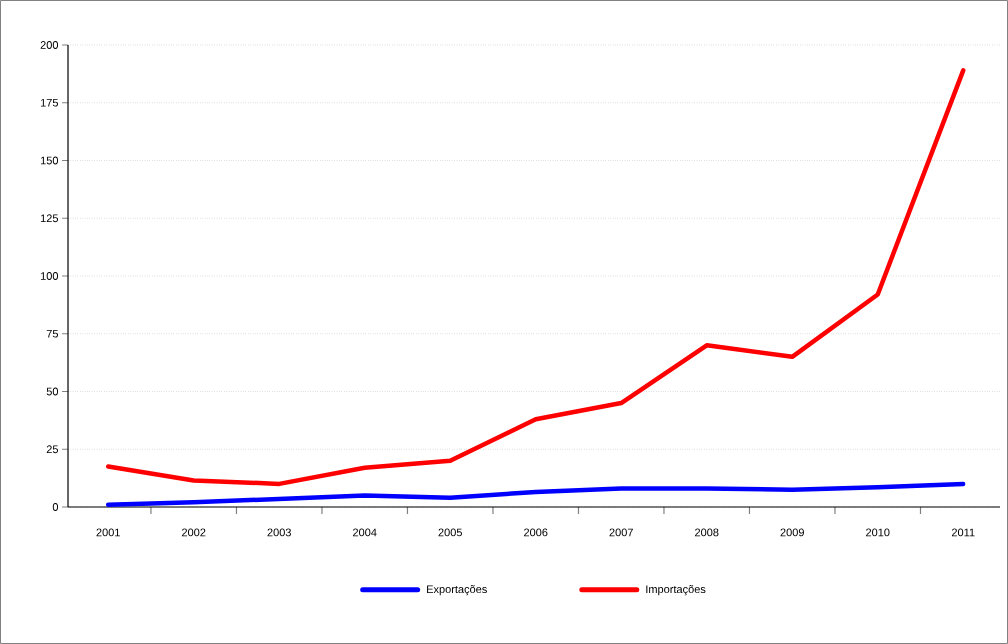 This screenshot has width=1008, height=644. I want to click on y-tick-label: 50, so click(52, 391).